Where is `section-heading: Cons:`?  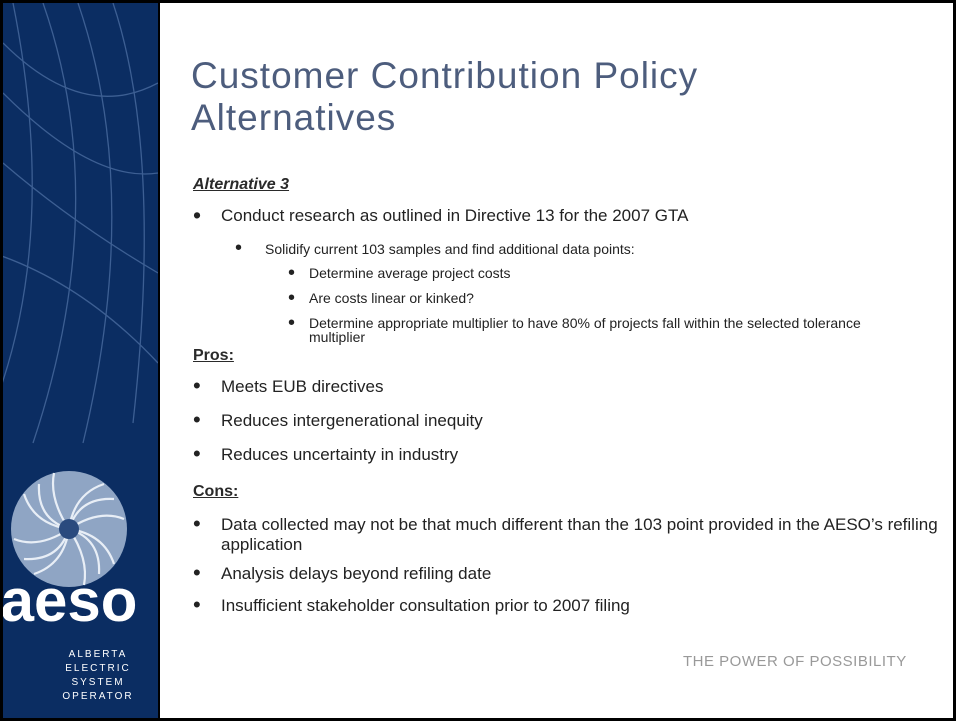 section-heading: Cons: is located at coordinates (216, 491).